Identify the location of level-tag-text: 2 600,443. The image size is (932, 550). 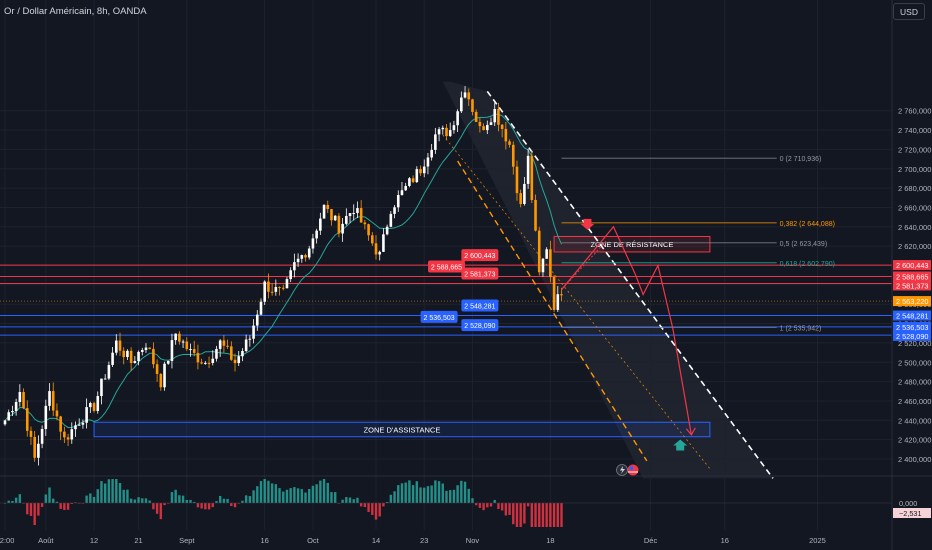
(479, 256).